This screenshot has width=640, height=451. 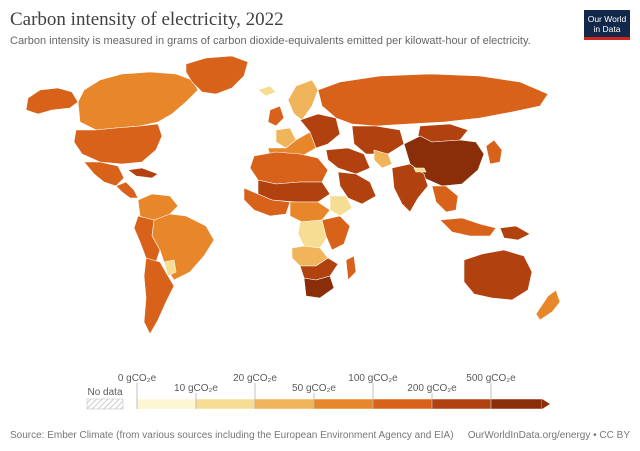 What do you see at coordinates (289, 168) in the screenshot?
I see `region-north-africa` at bounding box center [289, 168].